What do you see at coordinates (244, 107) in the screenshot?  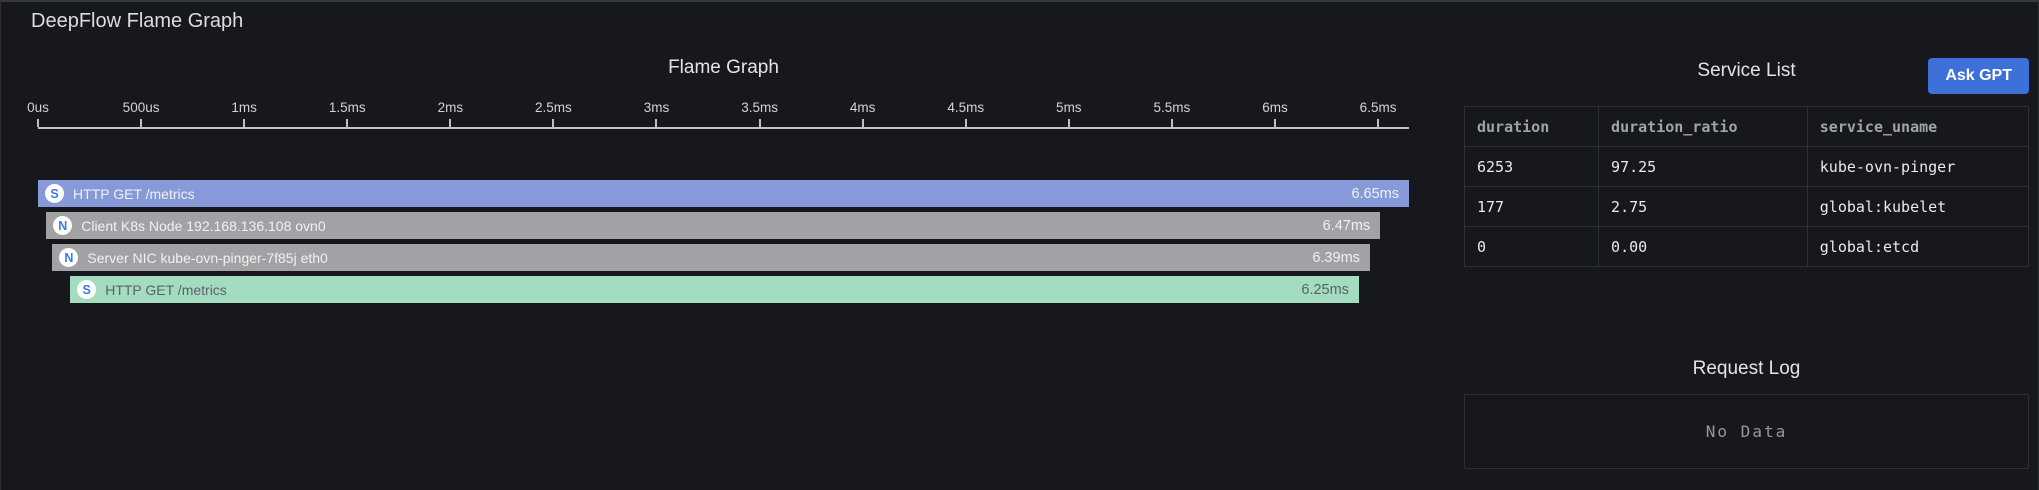 I see `axis-tick-label: 1ms` at bounding box center [244, 107].